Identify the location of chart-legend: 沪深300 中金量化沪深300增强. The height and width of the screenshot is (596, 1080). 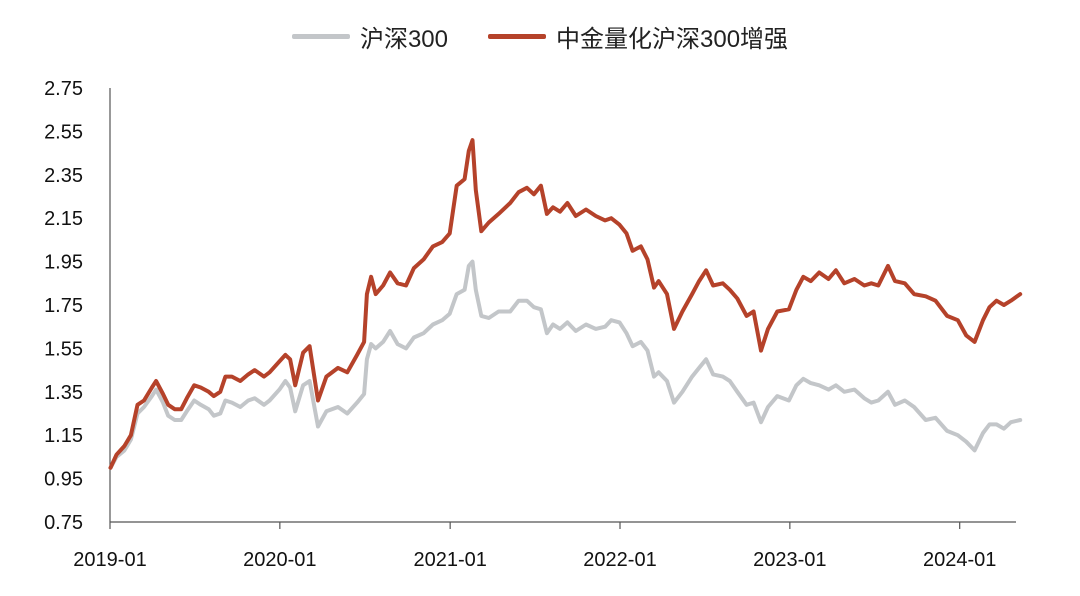
(540, 36).